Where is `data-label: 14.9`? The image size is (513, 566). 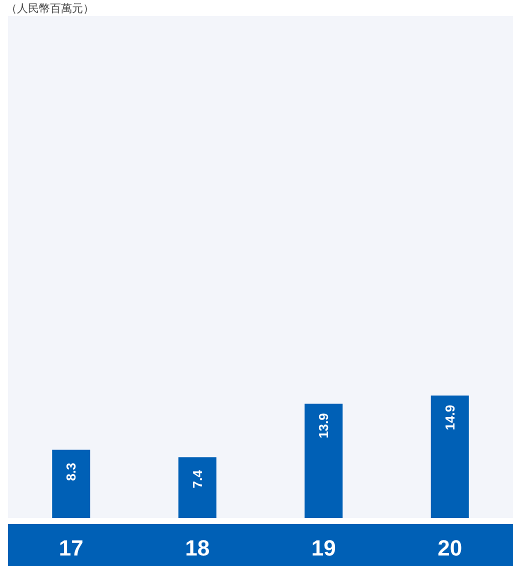
data-label: 14.9 is located at coordinates (450, 417).